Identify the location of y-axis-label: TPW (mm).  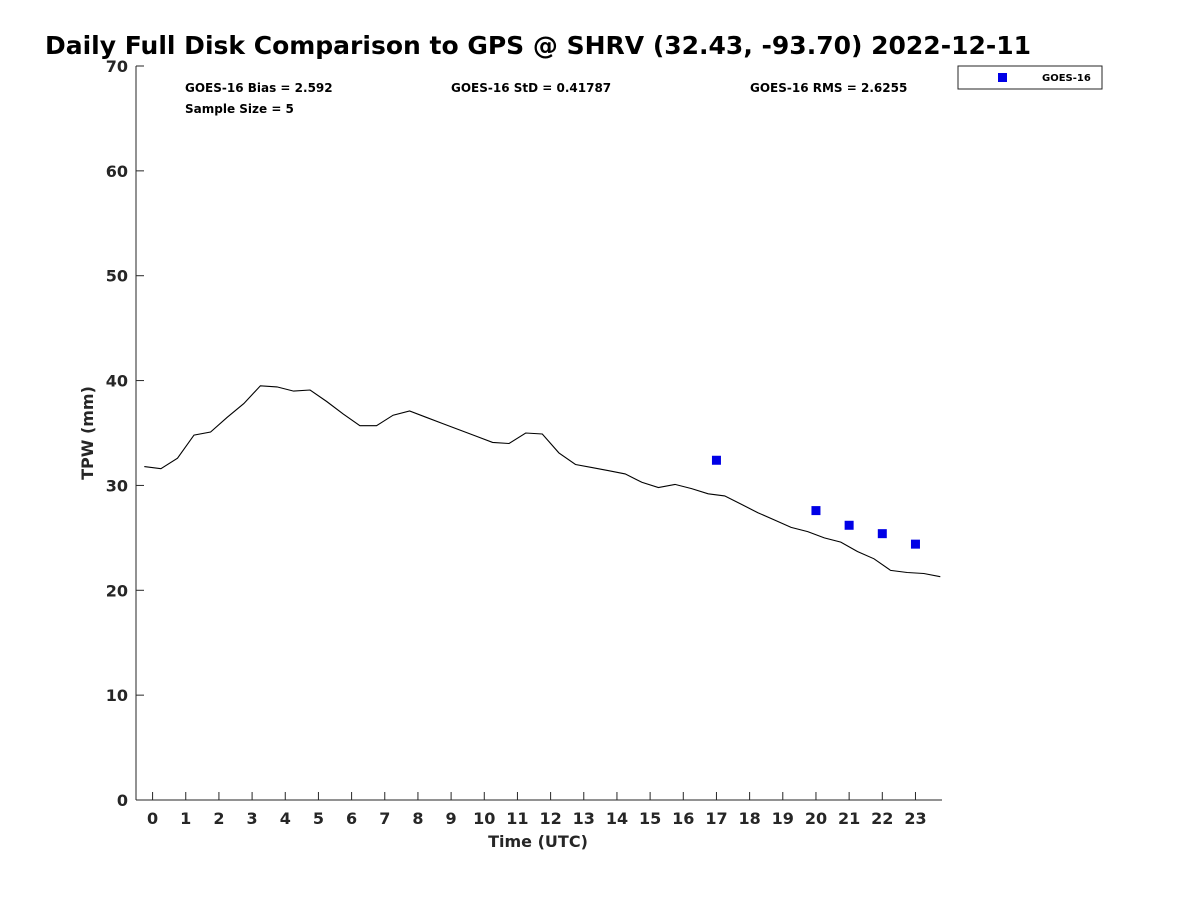
(87, 433).